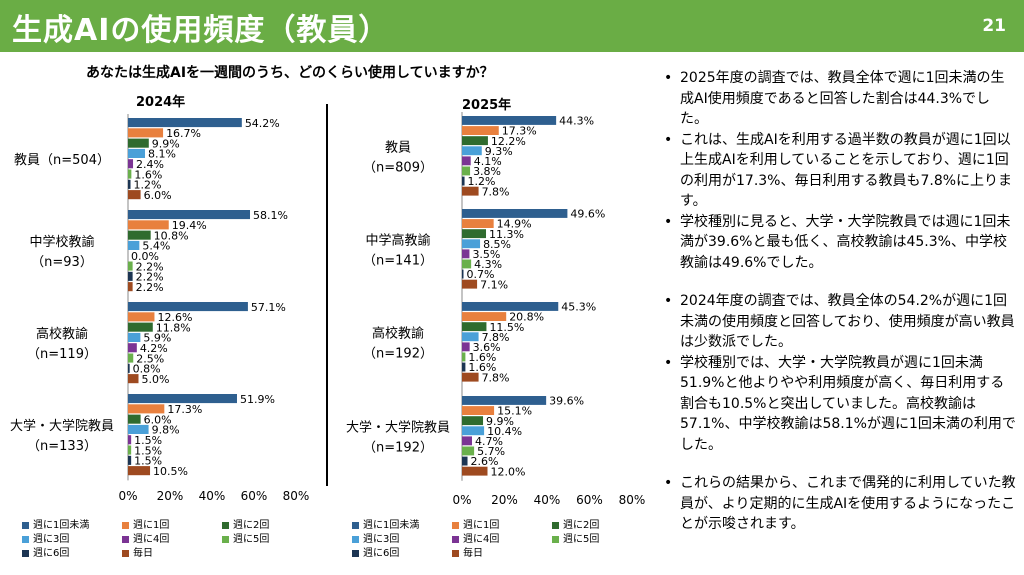 This screenshot has height=575, width=1024. I want to click on value-label: 0.7%, so click(480, 274).